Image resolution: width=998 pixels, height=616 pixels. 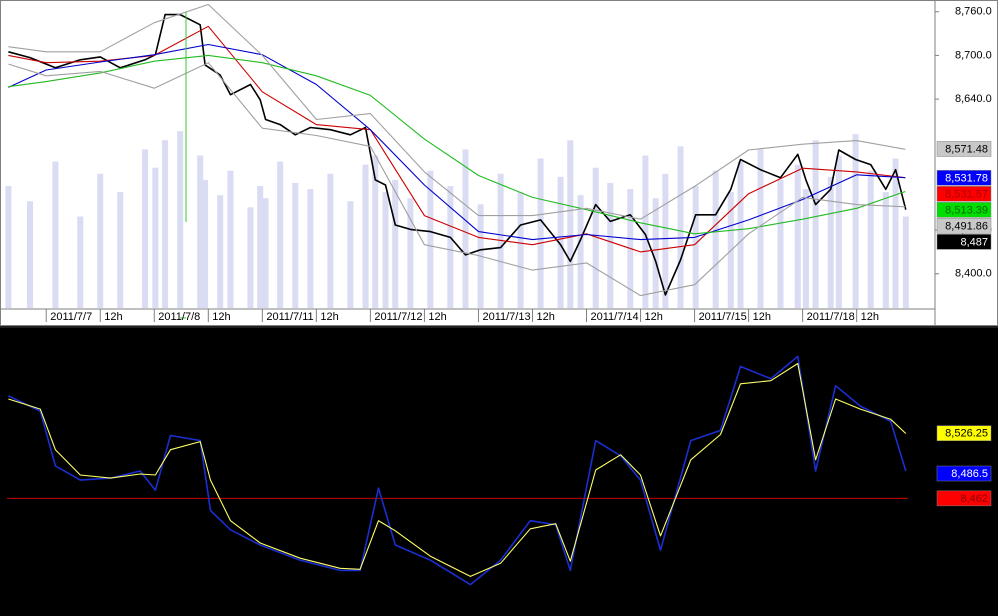 What do you see at coordinates (973, 55) in the screenshot?
I see `y-tick-label: 8,700.0` at bounding box center [973, 55].